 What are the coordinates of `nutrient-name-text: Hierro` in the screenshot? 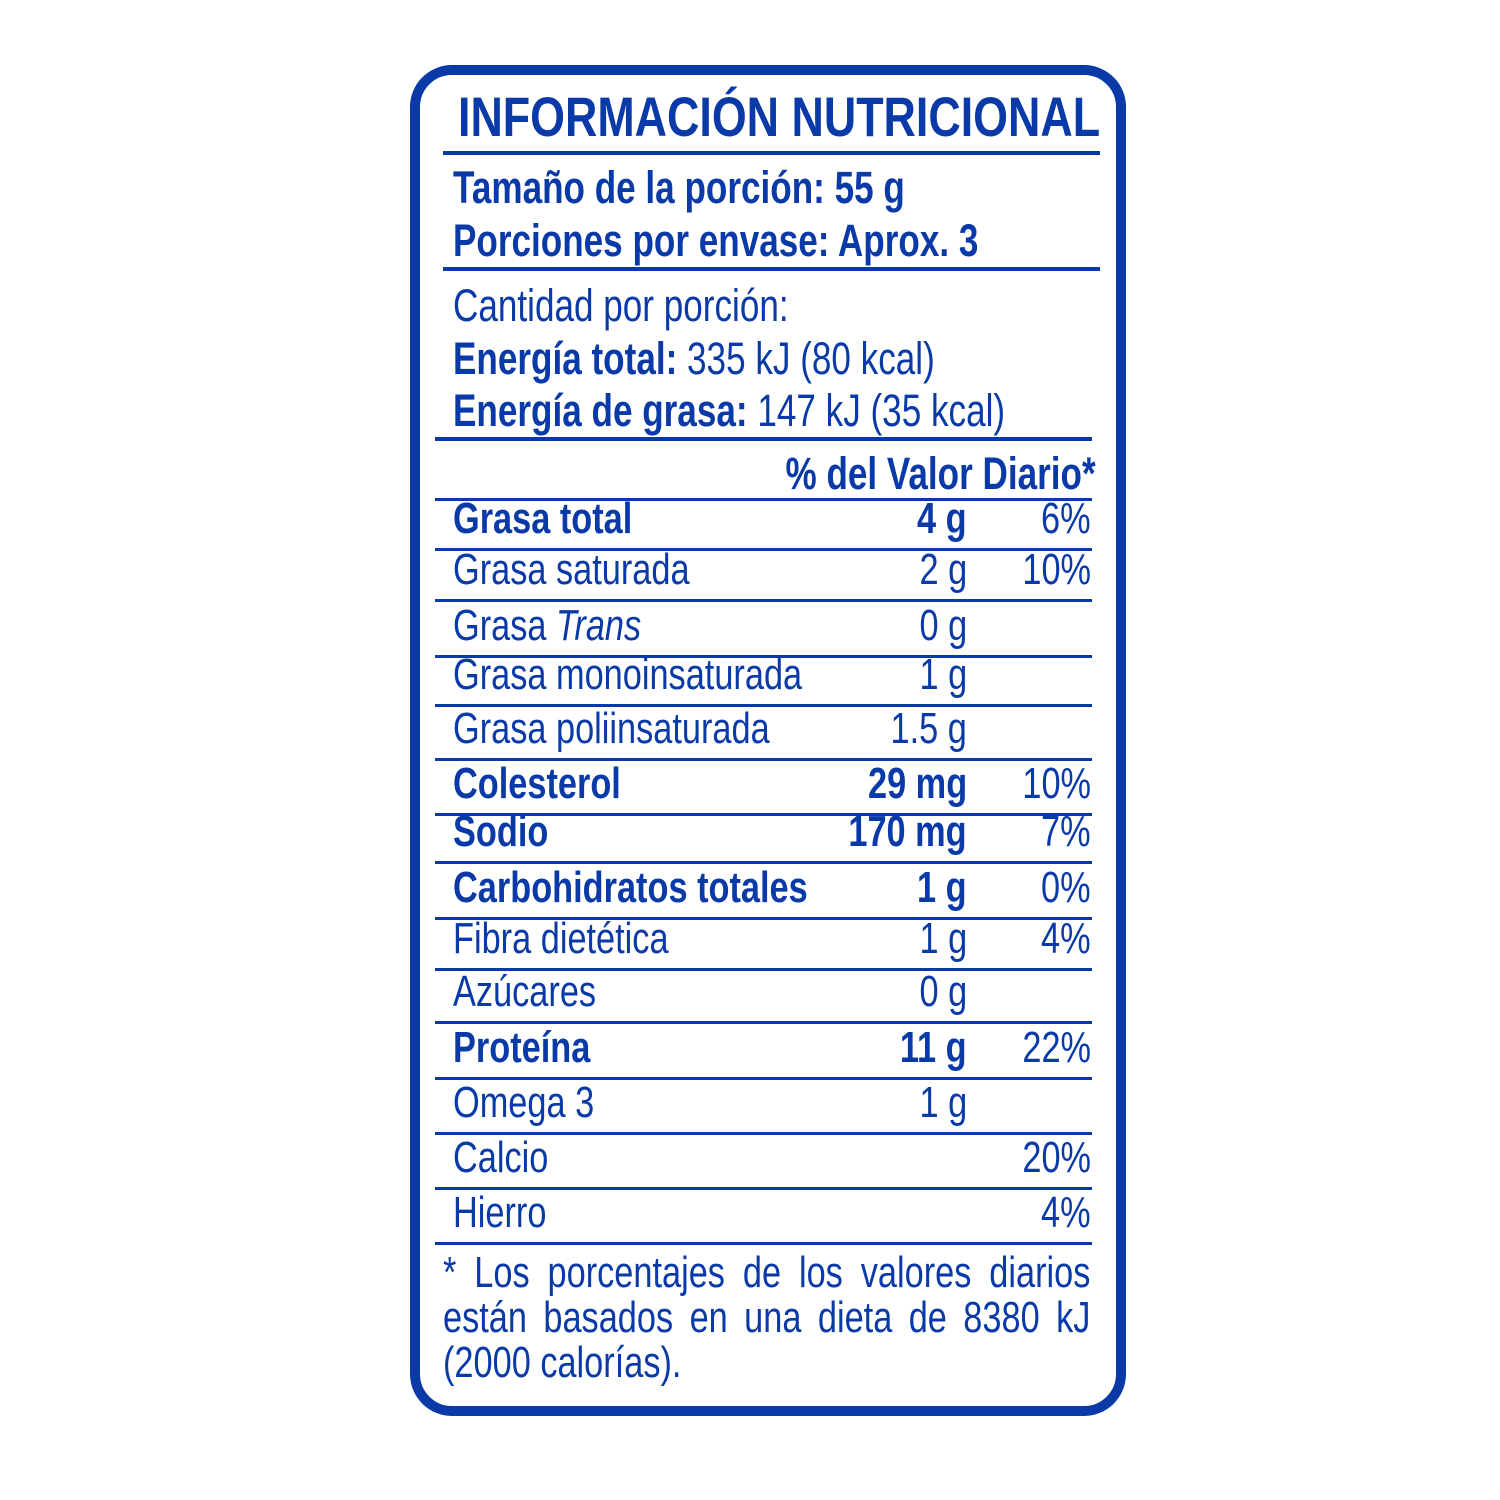 It's located at (500, 1212).